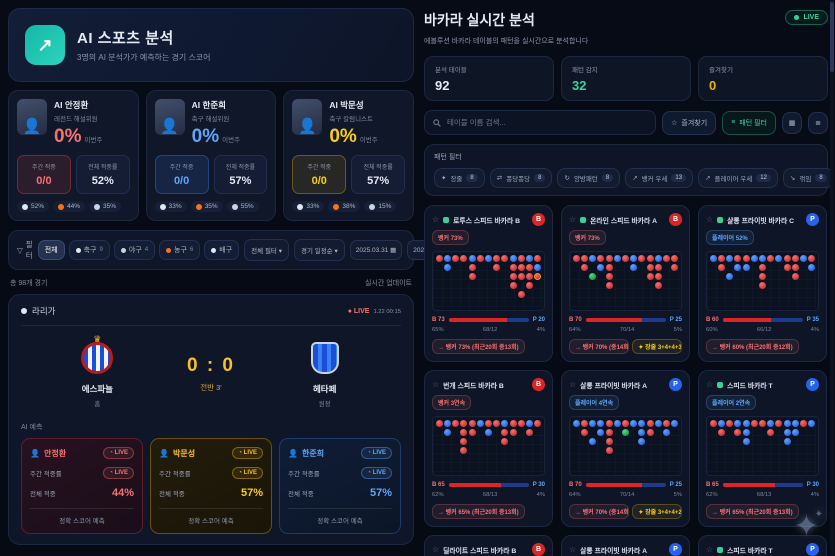 The height and width of the screenshot is (556, 835). Describe the element at coordinates (814, 495) in the screenshot. I see `stat-right: 4%` at that location.